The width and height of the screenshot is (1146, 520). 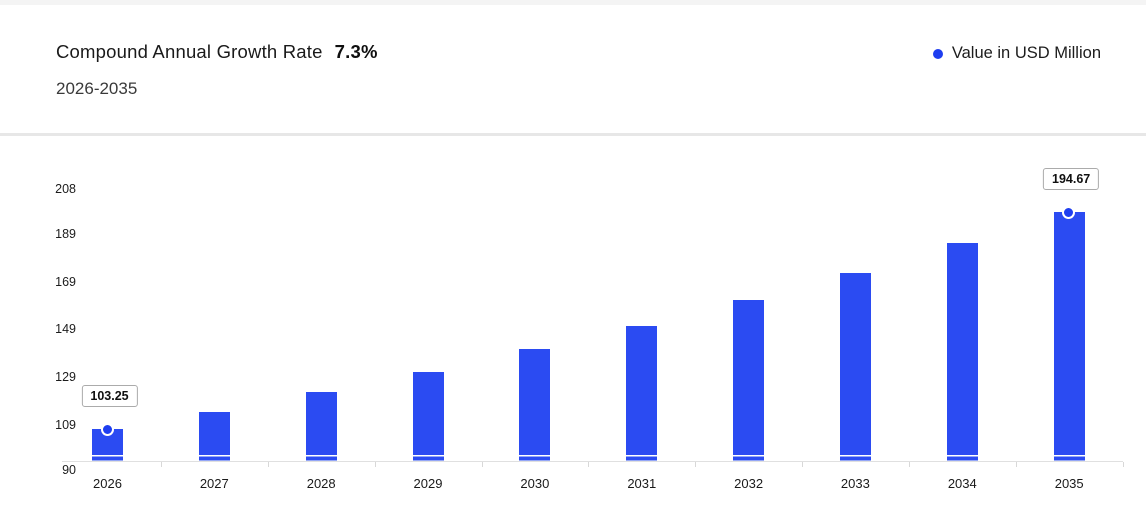 I want to click on x-axis-label-2031: 2031, so click(x=642, y=483).